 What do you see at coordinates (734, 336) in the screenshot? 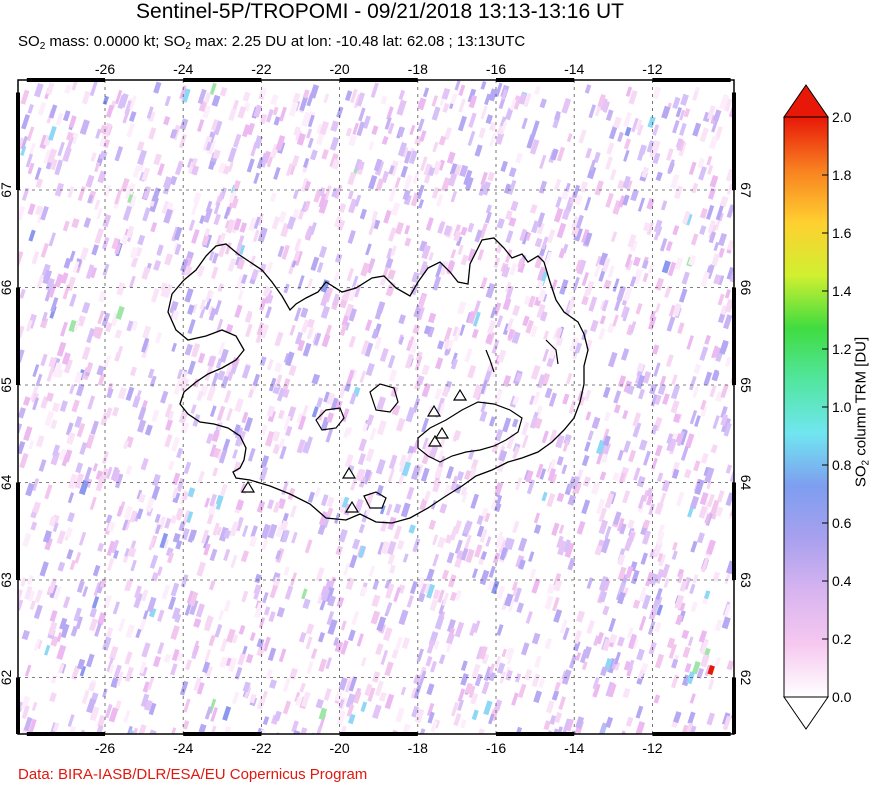
I see `frame-tick-segment` at bounding box center [734, 336].